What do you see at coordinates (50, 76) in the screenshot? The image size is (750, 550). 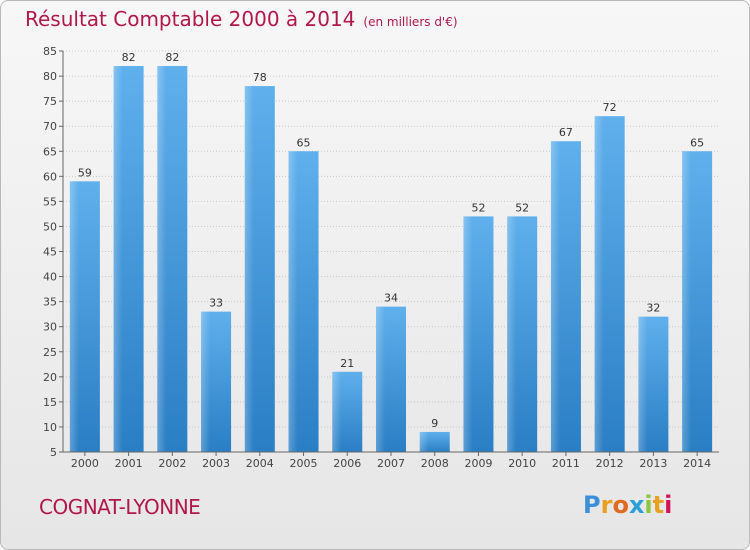 I see `y-tick-label: 80` at bounding box center [50, 76].